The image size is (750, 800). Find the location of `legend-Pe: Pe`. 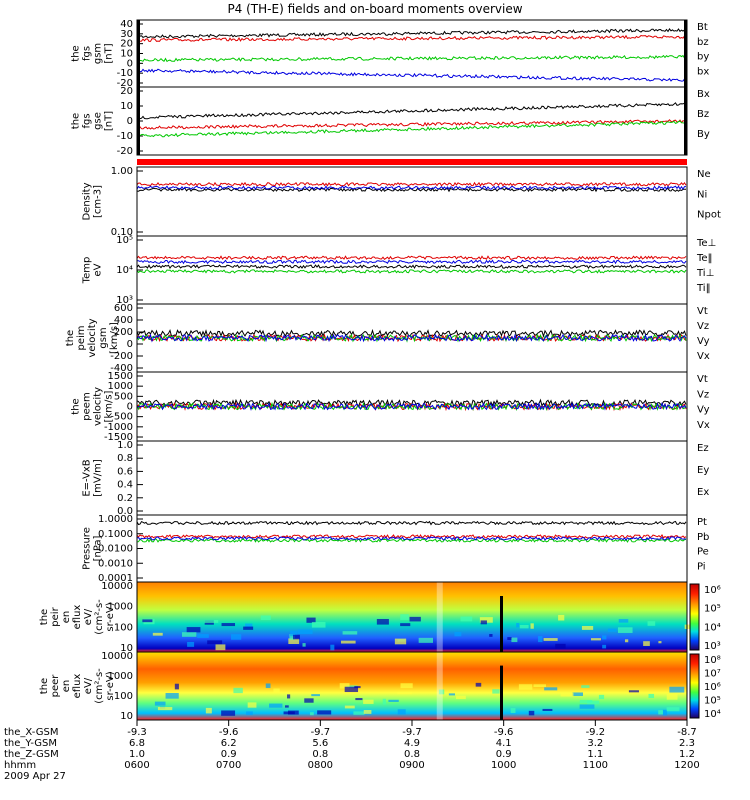

legend-Pe: Pe is located at coordinates (703, 552).